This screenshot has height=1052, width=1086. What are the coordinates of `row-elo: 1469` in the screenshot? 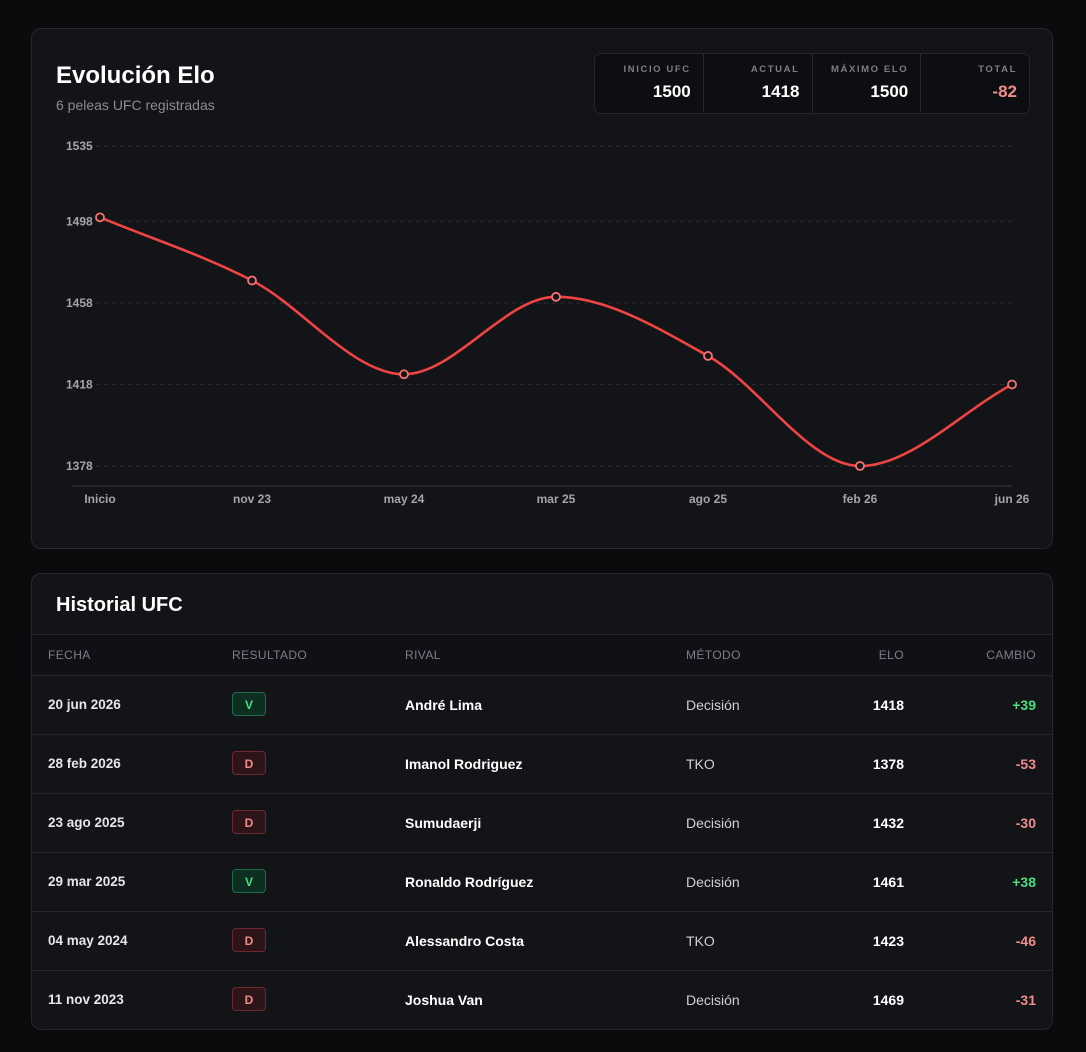 It's located at (888, 1000).